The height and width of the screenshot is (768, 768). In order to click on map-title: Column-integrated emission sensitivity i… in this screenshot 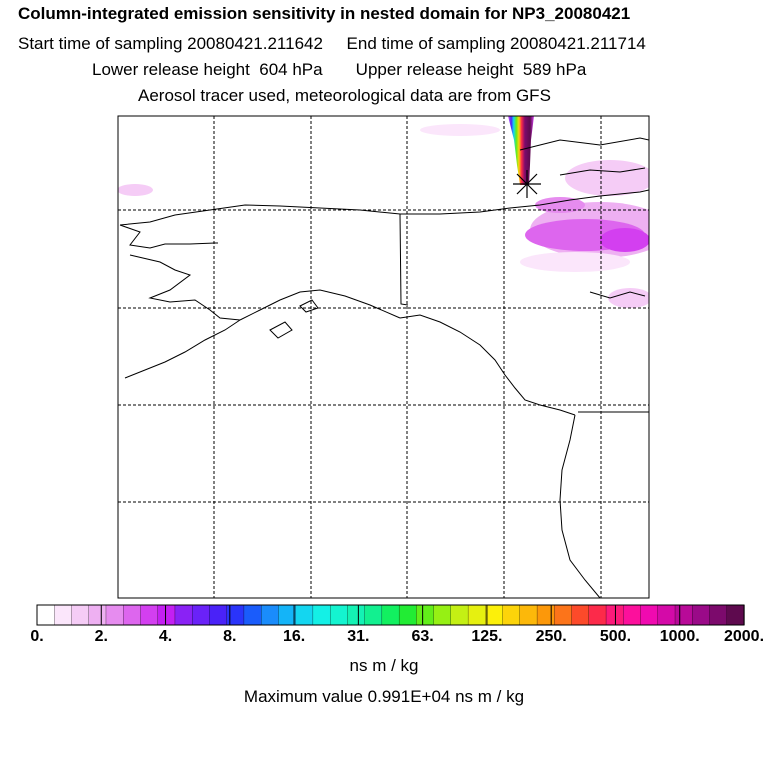, I will do `click(324, 13)`.